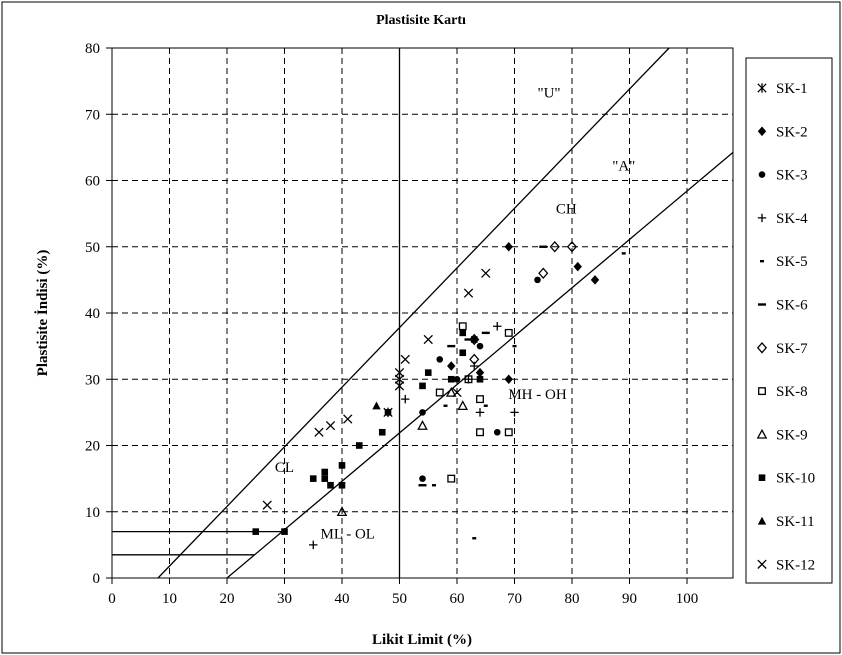 This screenshot has width=842, height=655. I want to click on legend-label-sk-3: SK-3, so click(792, 176).